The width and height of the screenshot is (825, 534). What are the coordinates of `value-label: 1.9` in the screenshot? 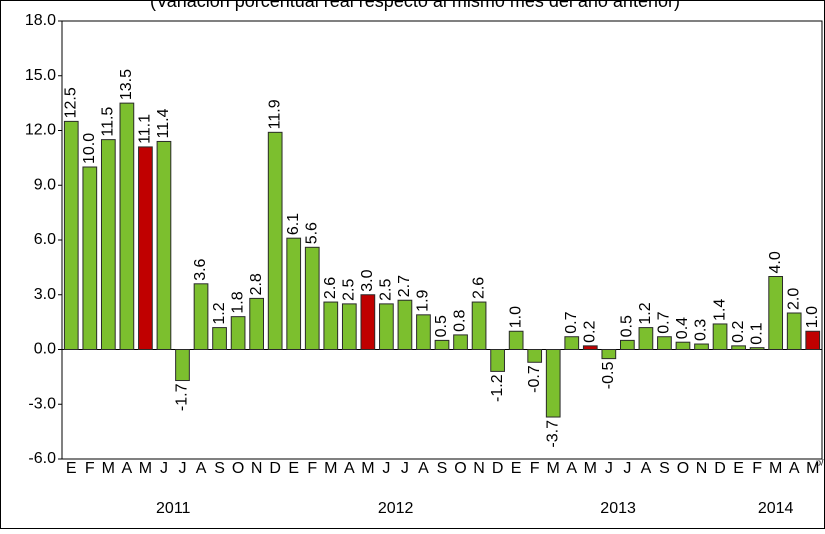 It's located at (423, 300).